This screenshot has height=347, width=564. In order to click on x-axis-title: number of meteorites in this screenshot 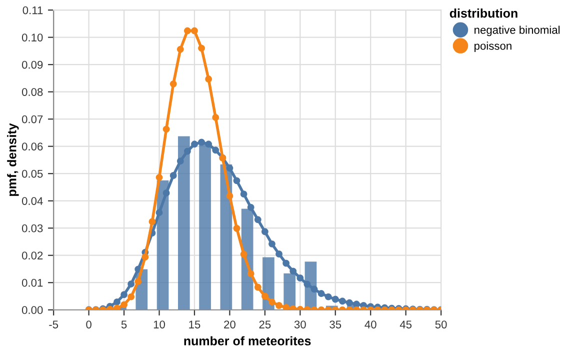, I will do `click(247, 341)`.